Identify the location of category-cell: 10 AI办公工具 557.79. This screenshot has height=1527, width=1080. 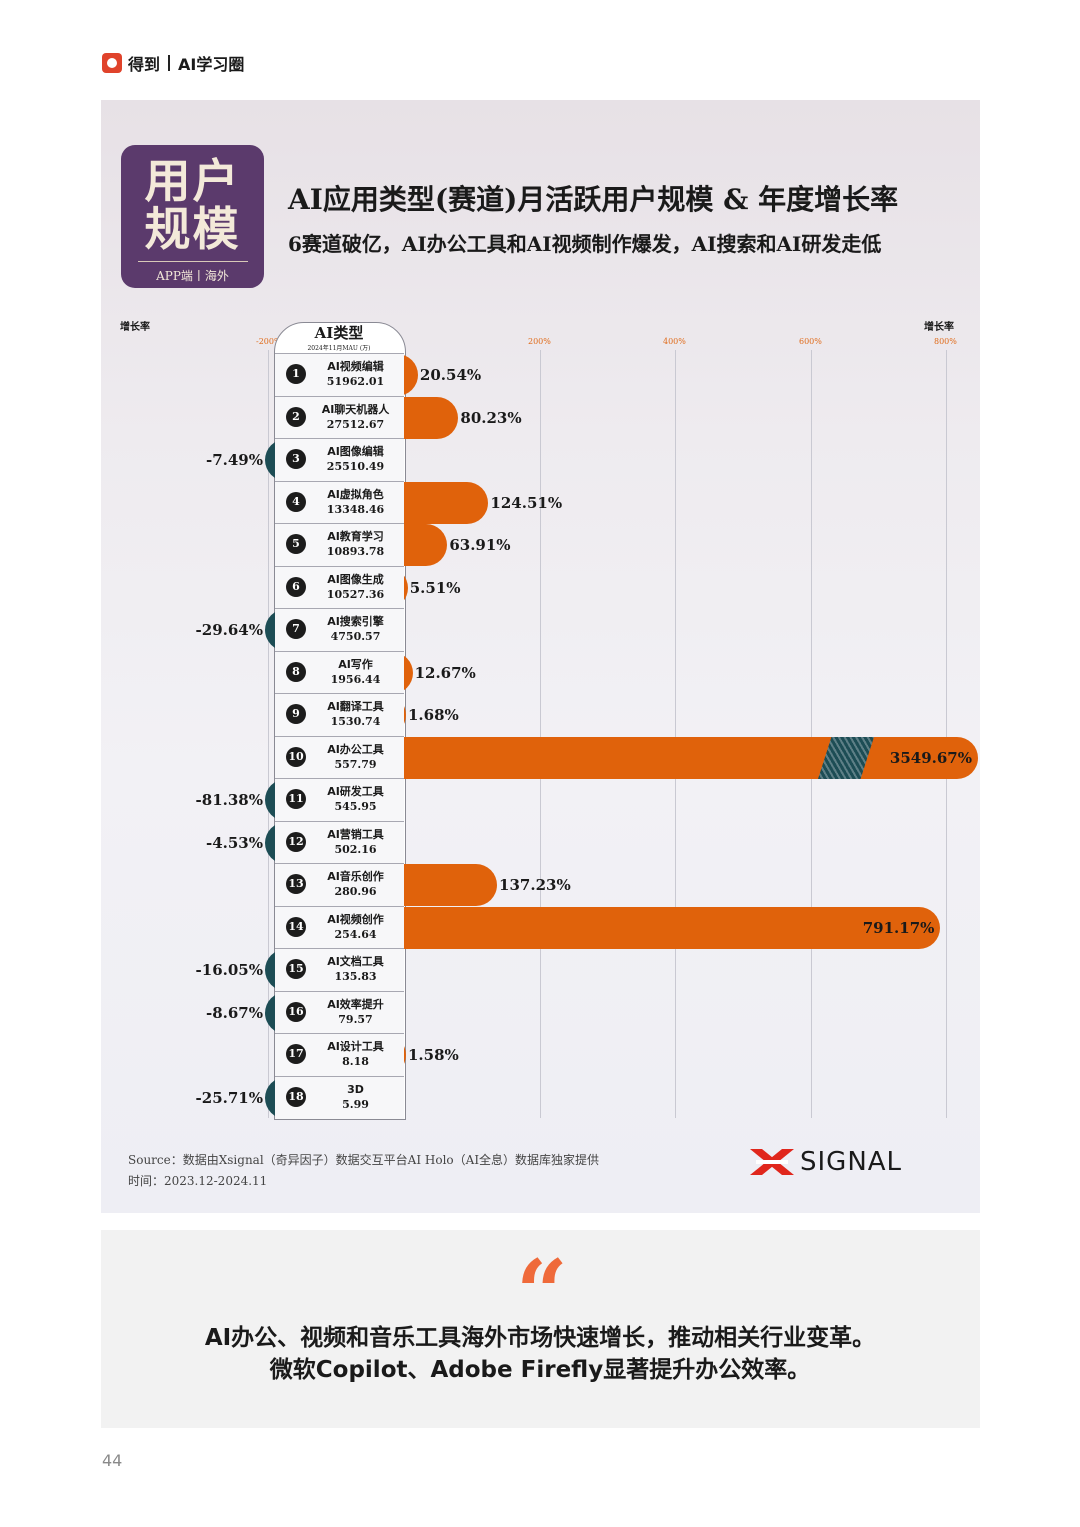
(339, 757).